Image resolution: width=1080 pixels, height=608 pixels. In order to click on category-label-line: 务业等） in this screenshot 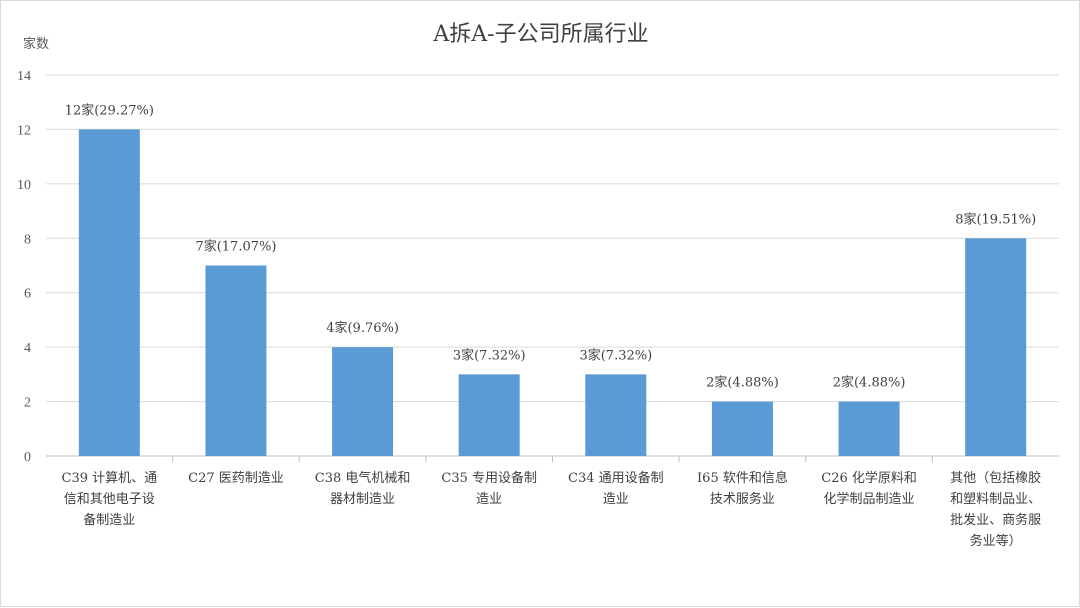, I will do `click(996, 541)`.